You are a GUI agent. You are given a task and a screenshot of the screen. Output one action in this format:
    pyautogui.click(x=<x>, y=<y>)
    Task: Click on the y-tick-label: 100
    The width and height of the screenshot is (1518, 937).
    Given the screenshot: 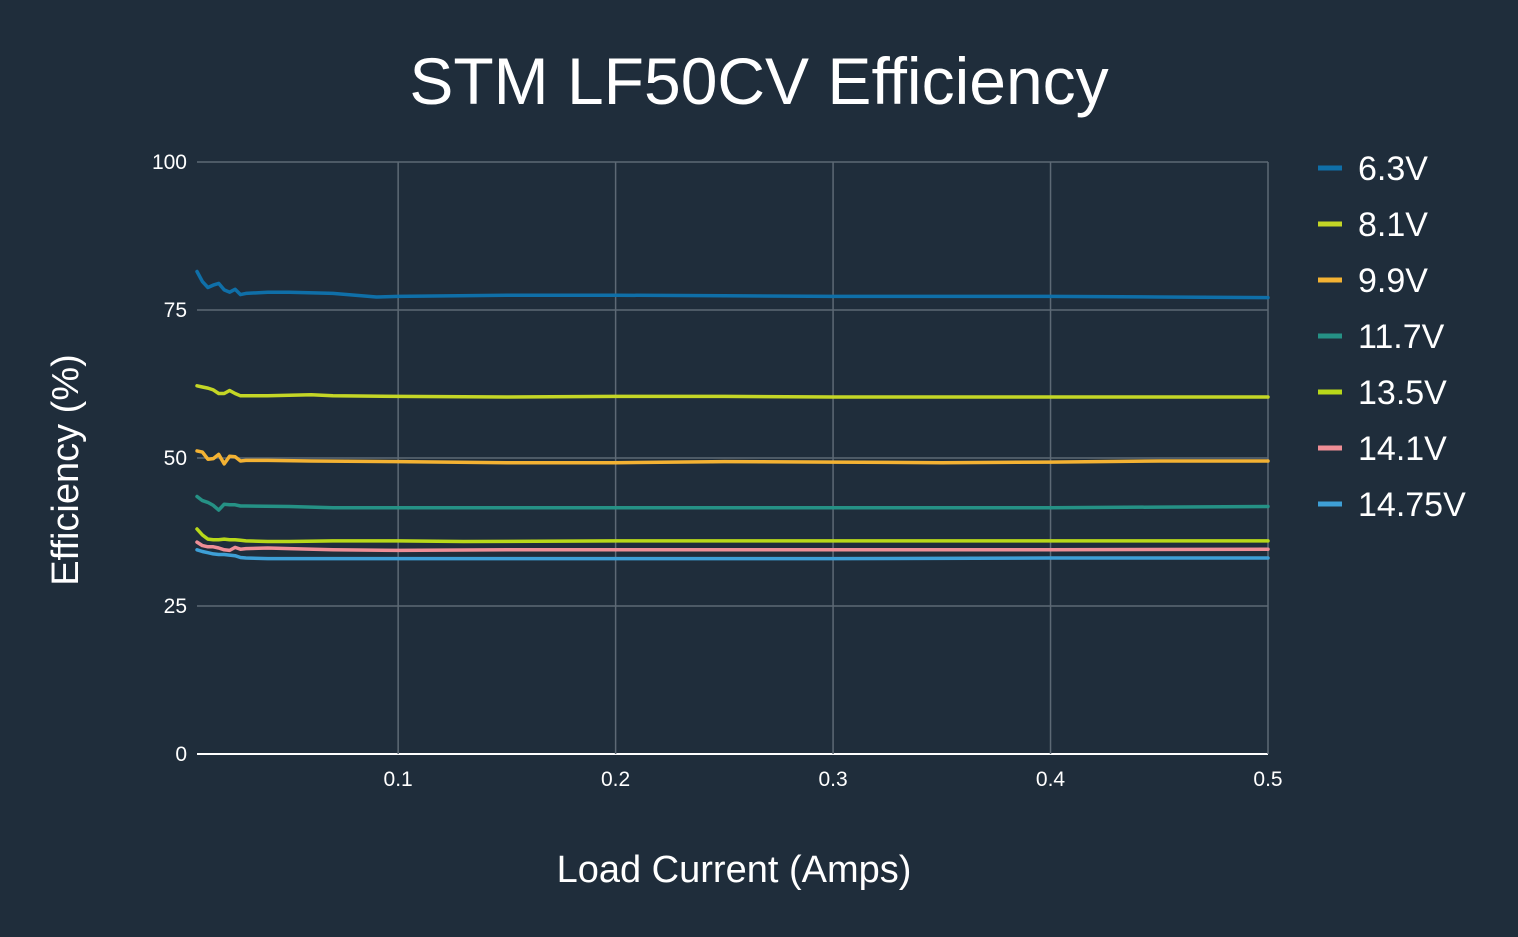 What is the action you would take?
    pyautogui.click(x=169, y=162)
    